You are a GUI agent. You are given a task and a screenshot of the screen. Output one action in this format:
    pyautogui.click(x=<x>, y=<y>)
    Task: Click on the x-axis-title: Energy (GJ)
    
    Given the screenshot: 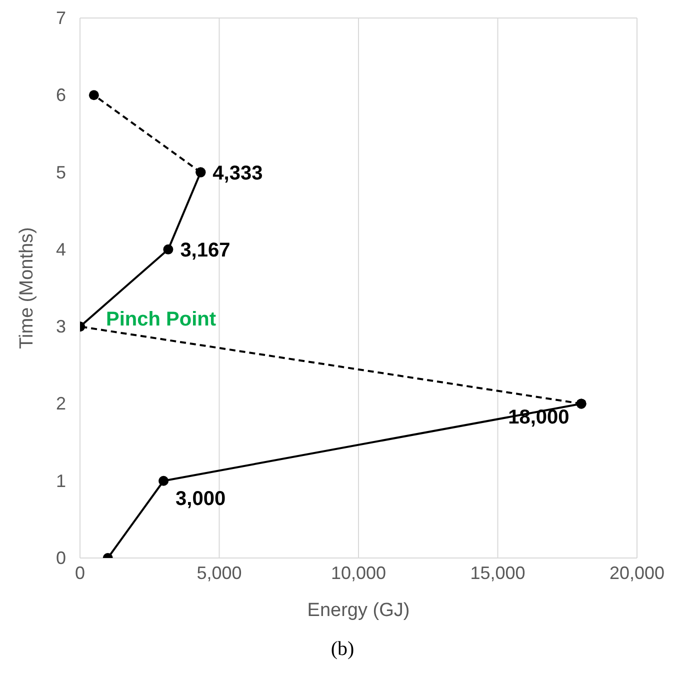 What is the action you would take?
    pyautogui.click(x=358, y=610)
    